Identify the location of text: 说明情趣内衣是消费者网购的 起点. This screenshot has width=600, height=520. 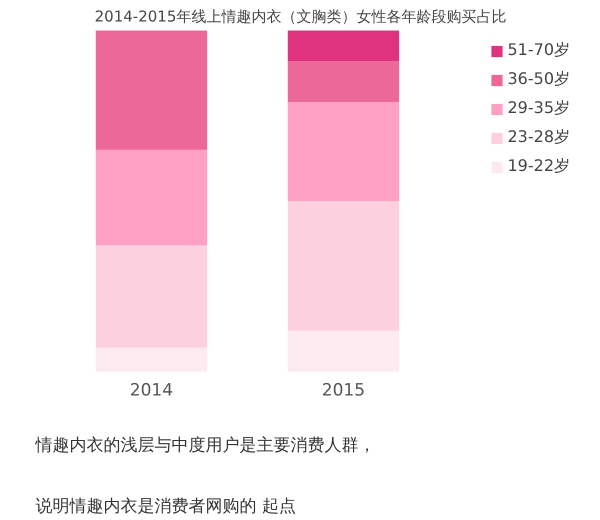
(166, 506).